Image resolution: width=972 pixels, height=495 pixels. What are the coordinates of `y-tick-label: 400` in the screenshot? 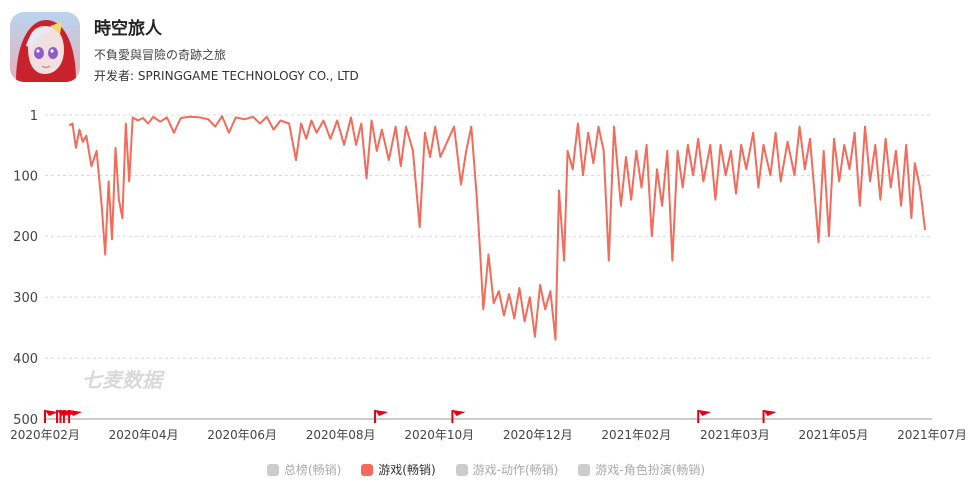 It's located at (25, 359).